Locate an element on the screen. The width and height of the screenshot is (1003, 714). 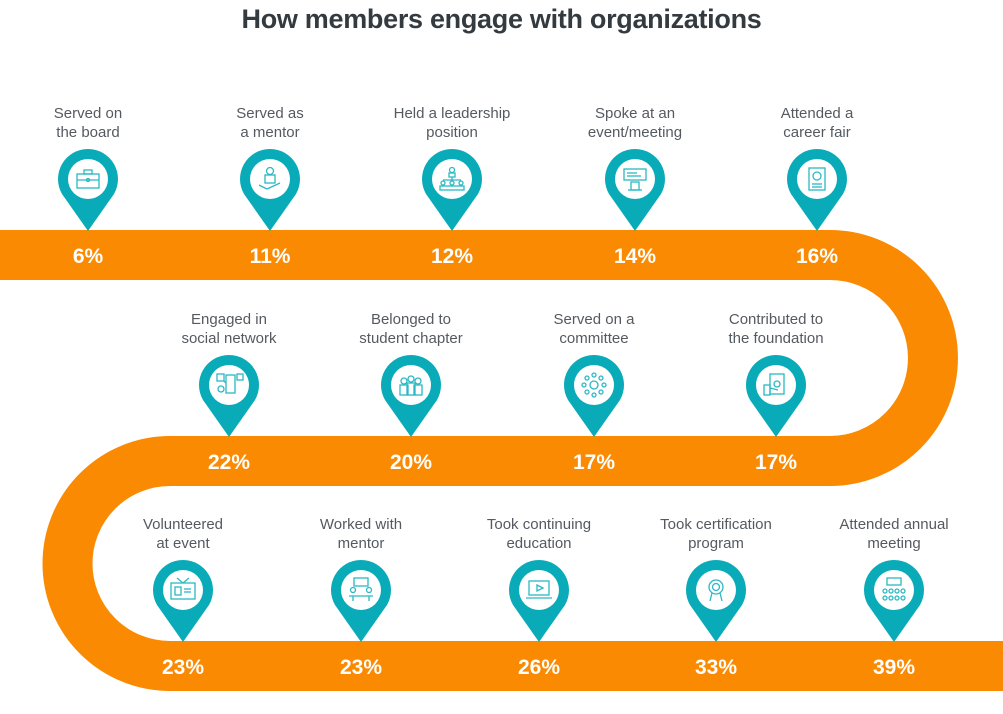
engagement-item: Served on a committee 17% is located at coordinates (595, 392).